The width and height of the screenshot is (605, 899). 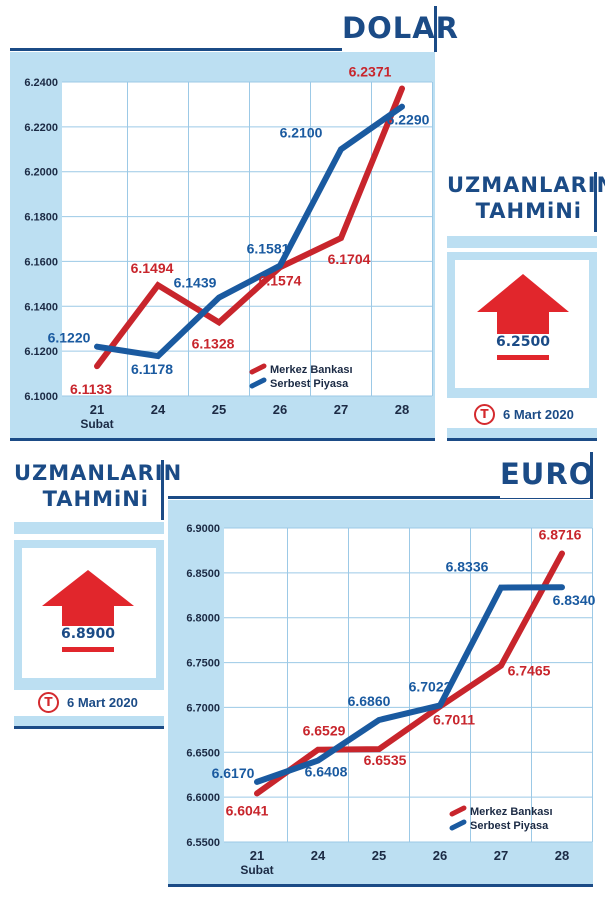 What do you see at coordinates (430, 686) in the screenshot?
I see `euro-data-label: 6.7022` at bounding box center [430, 686].